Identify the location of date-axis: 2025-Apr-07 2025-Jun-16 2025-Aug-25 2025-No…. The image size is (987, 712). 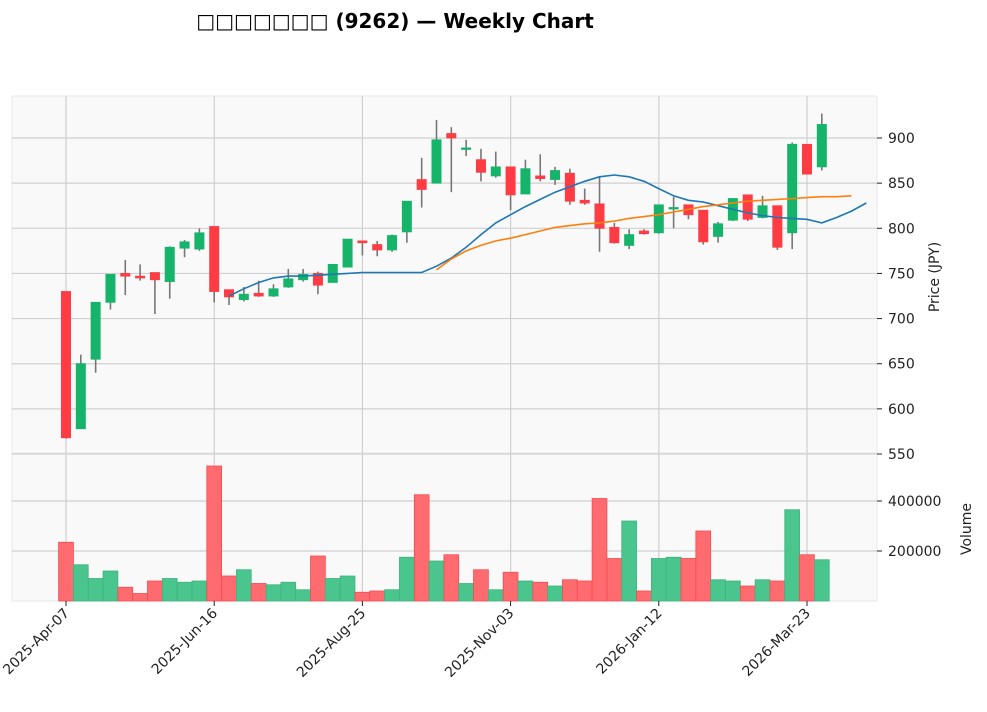
(407, 641).